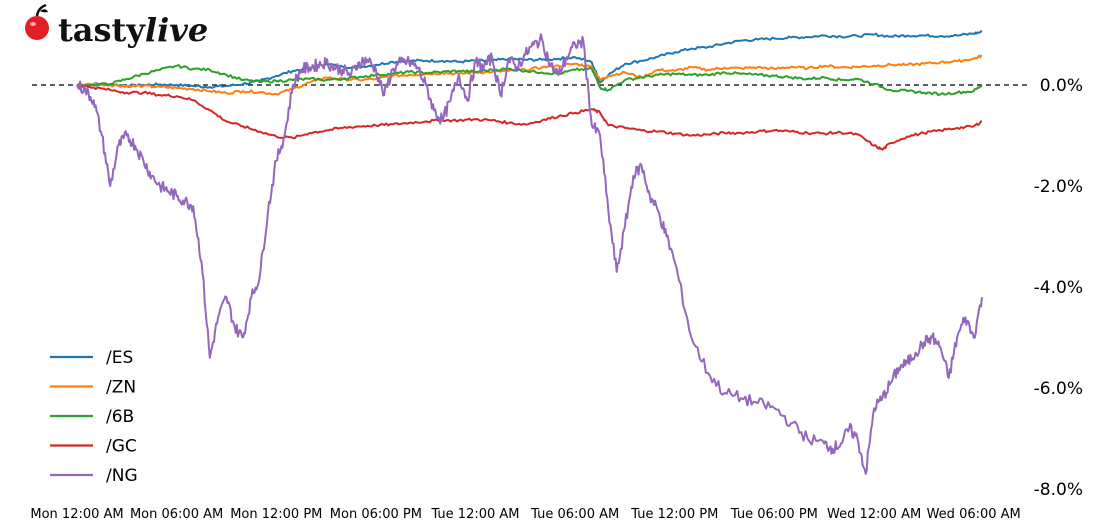 The height and width of the screenshot is (527, 1093). I want to click on x-tick-label: Tue 12:00 PM, so click(674, 514).